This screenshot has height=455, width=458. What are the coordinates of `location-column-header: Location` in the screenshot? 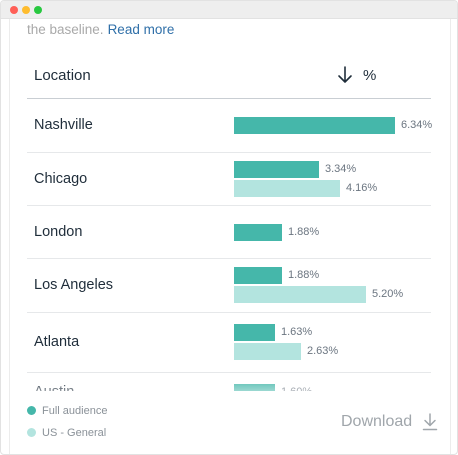 It's located at (62, 75).